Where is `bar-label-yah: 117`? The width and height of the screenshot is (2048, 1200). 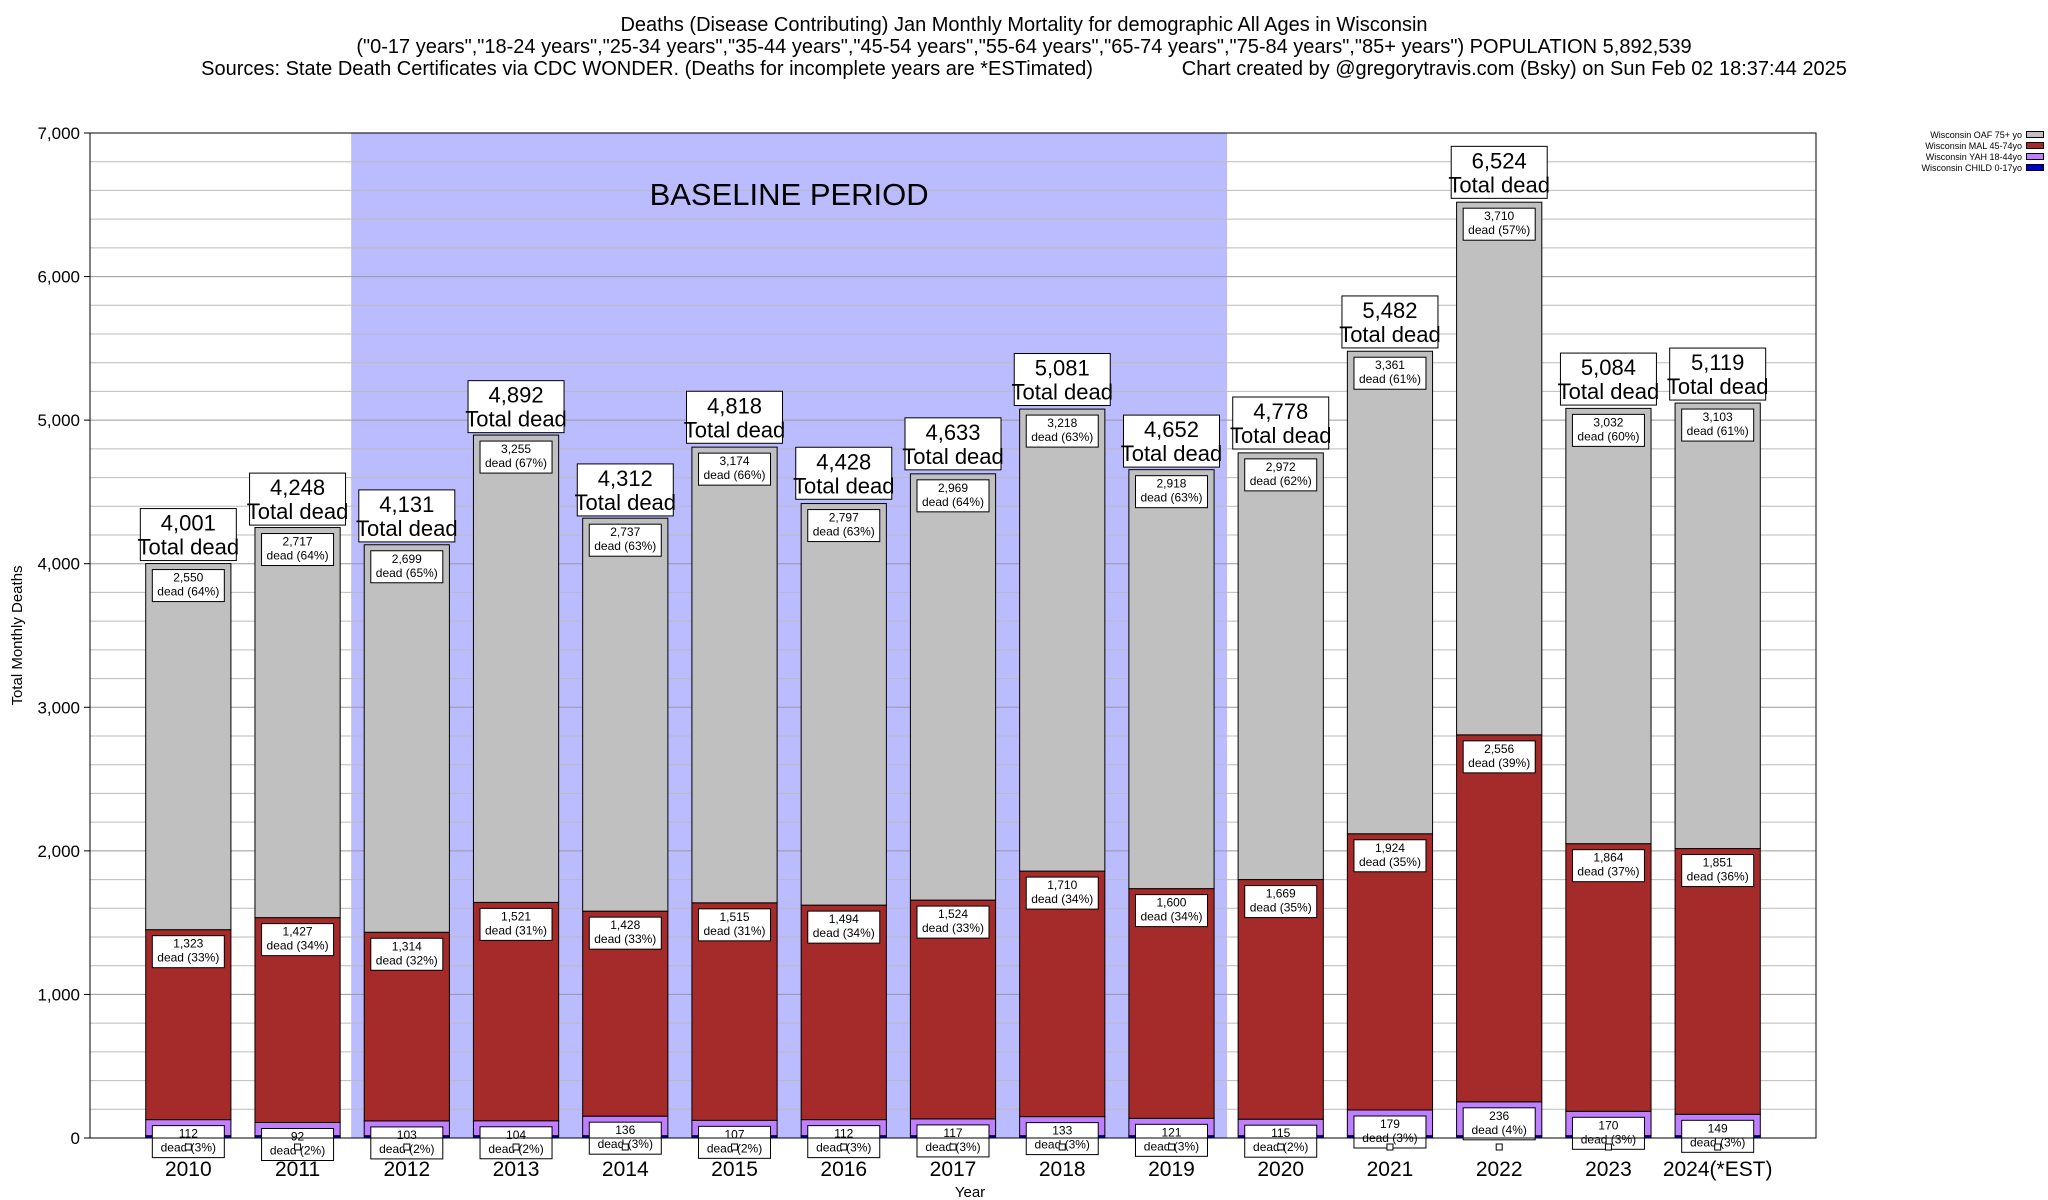
bar-label-yah: 117 is located at coordinates (952, 1133).